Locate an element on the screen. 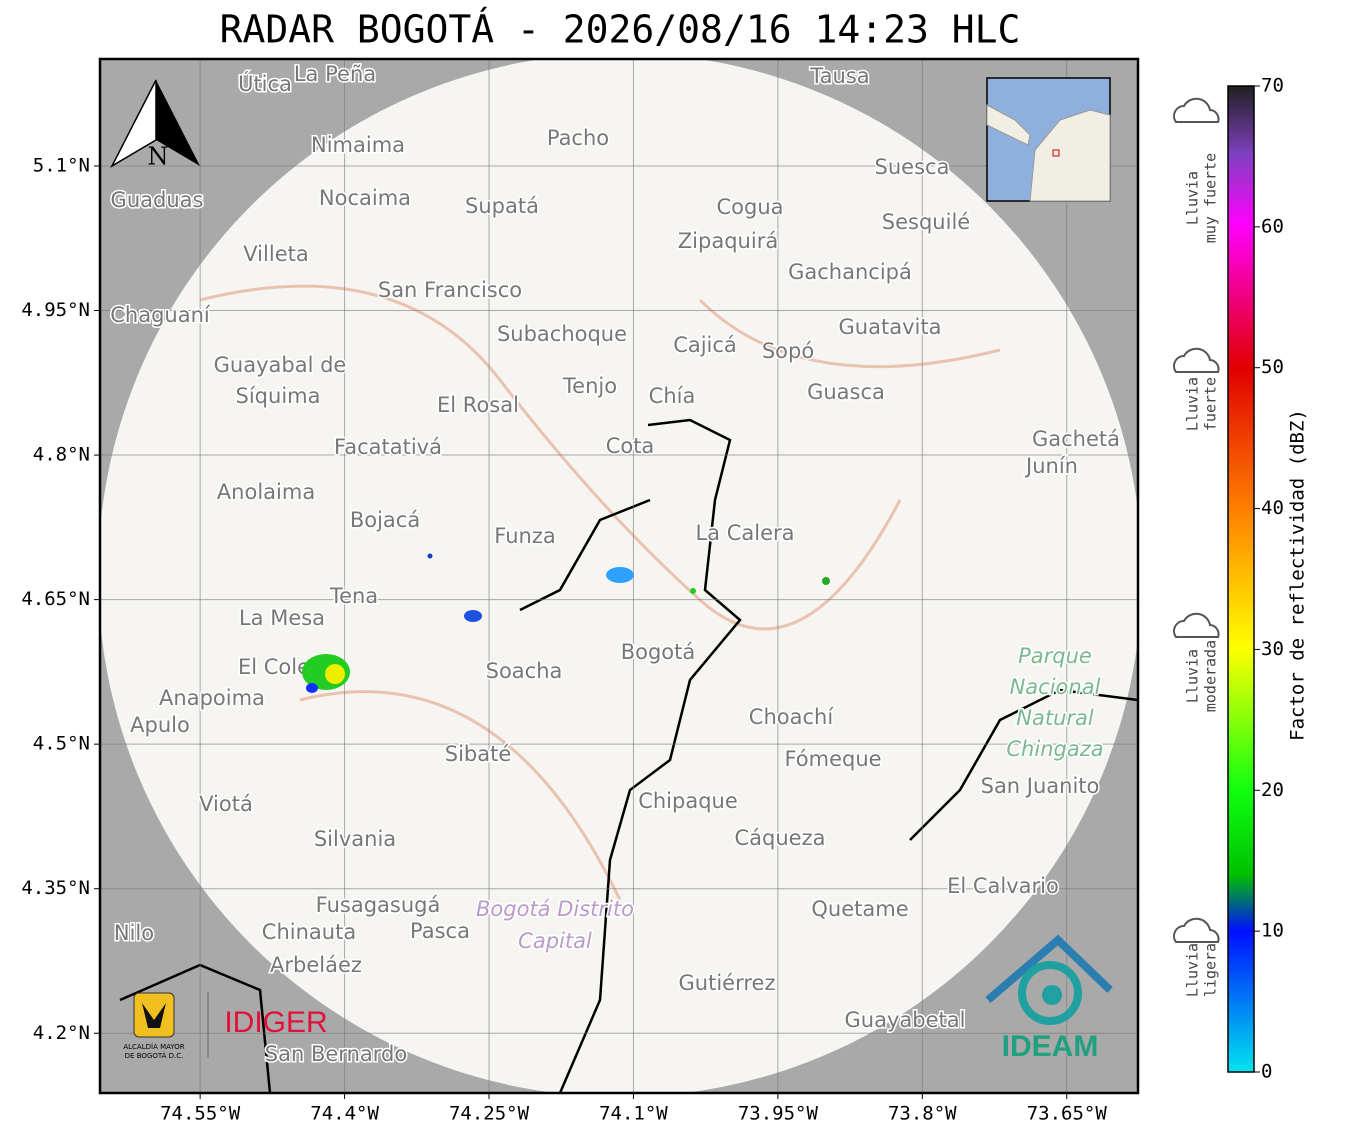 Image resolution: width=1349 pixels, height=1143 pixels. park-label: Nacional is located at coordinates (1055, 687).